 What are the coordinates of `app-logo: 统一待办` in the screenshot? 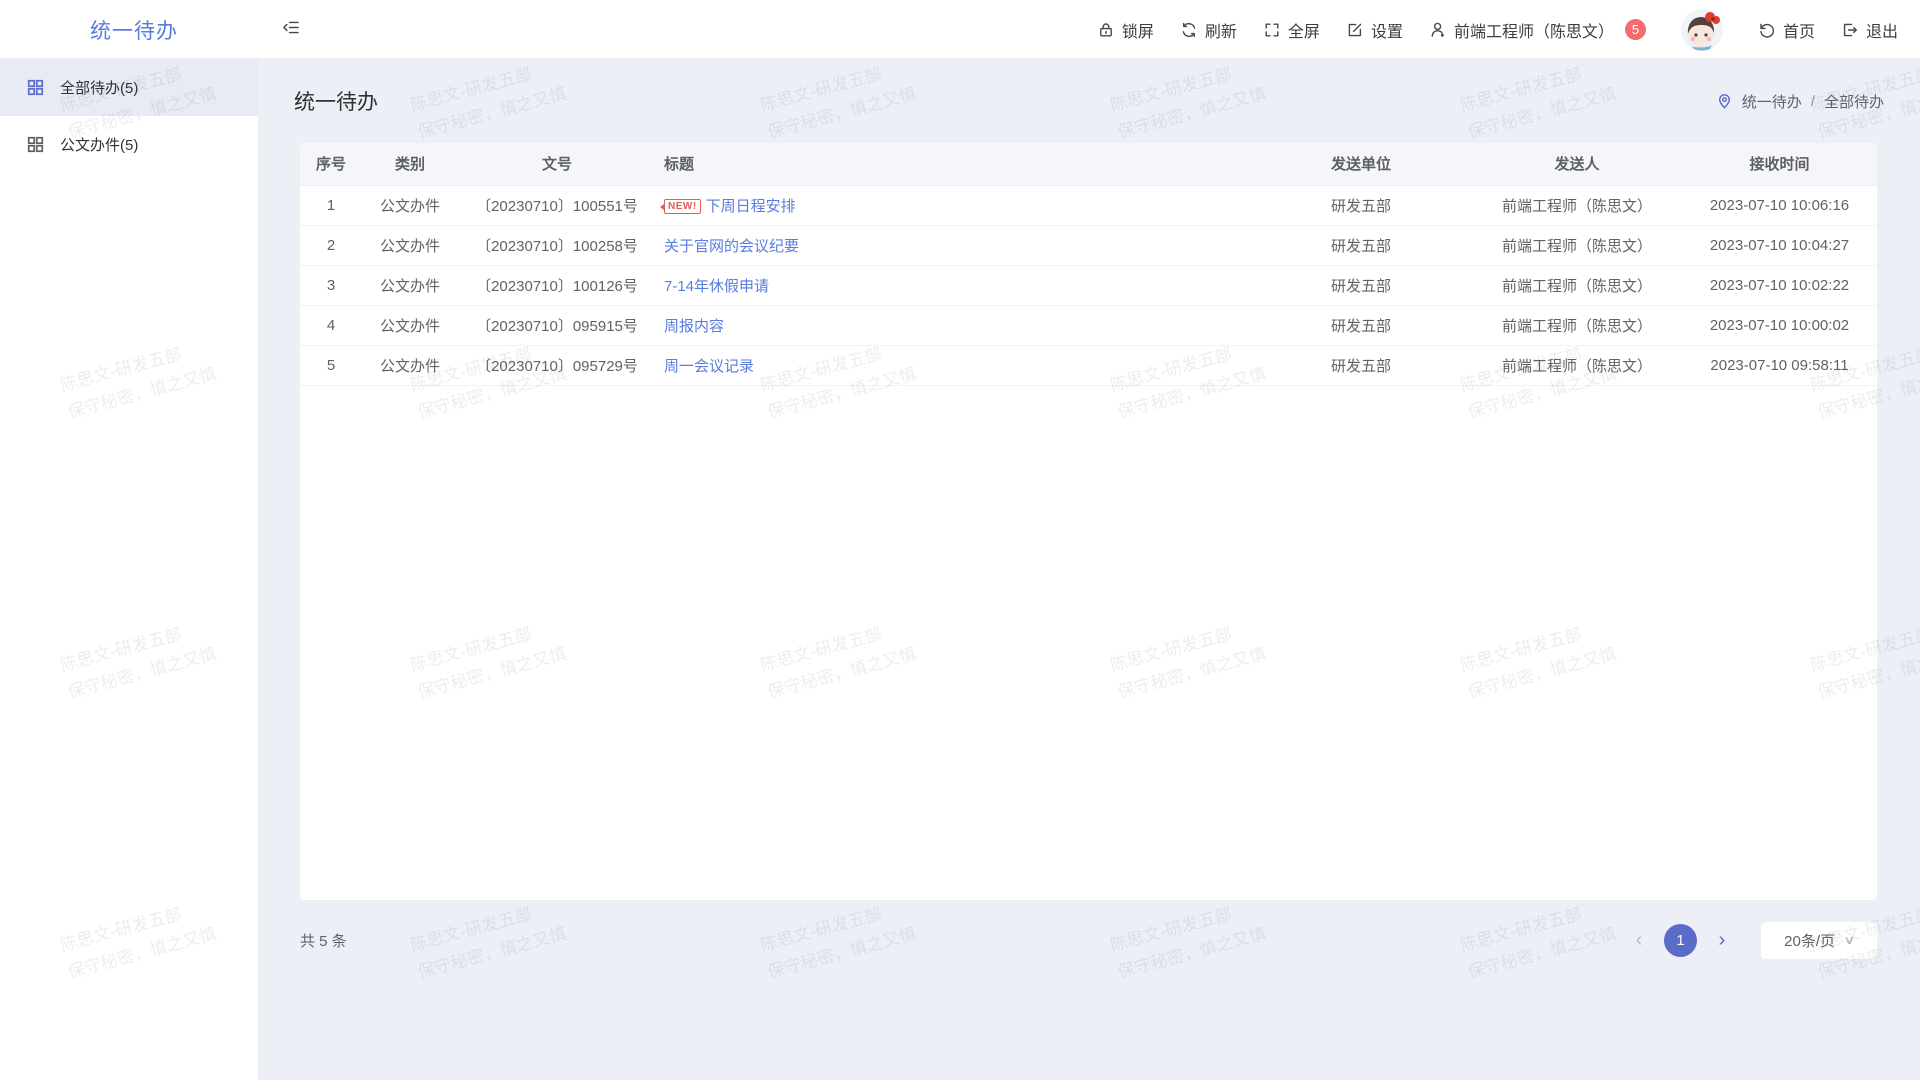 It's located at (134, 31).